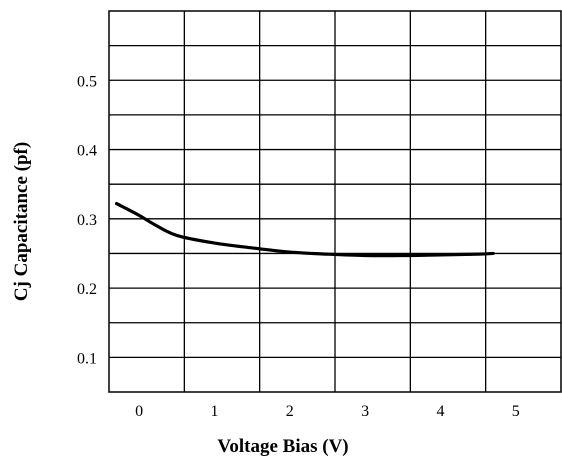 This screenshot has width=562, height=459. I want to click on x-tick-label: 4, so click(440, 411).